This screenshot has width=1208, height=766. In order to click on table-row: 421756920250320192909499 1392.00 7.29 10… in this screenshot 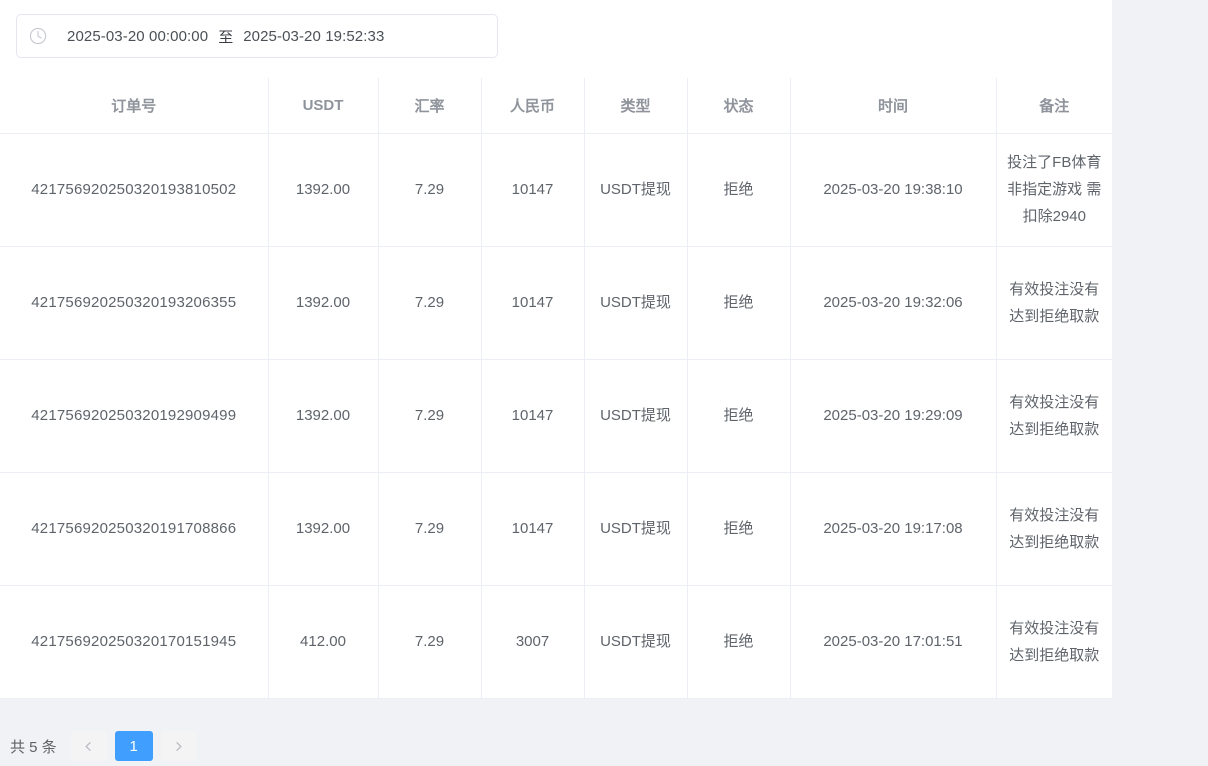, I will do `click(556, 416)`.